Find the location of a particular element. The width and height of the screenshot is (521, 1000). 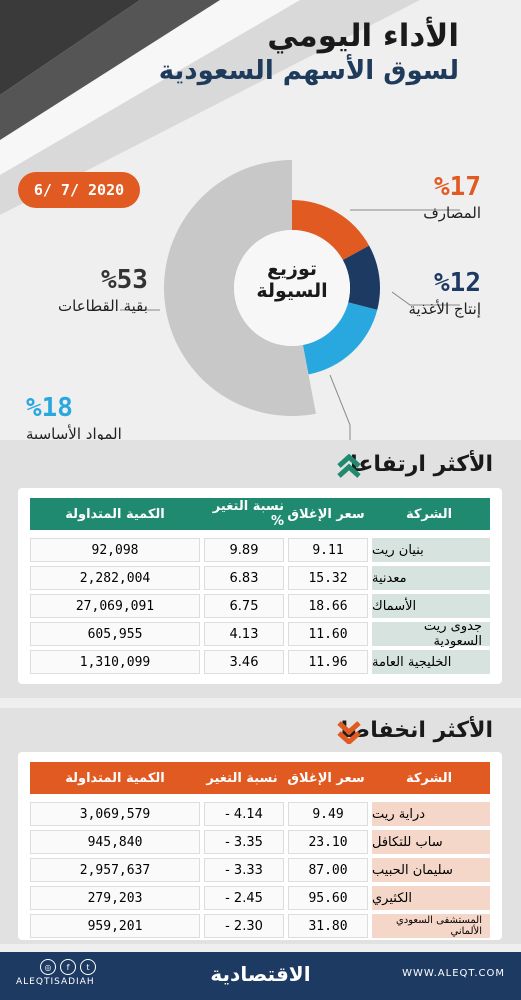

close-cell: 95.60 is located at coordinates (328, 898).